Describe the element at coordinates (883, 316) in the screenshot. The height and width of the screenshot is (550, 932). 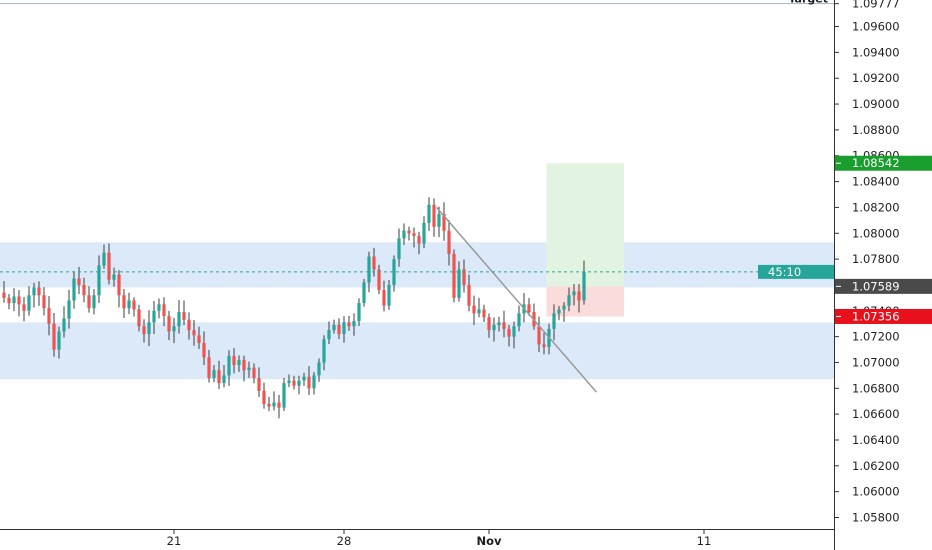
I see `price-tag-stop_loss` at that location.